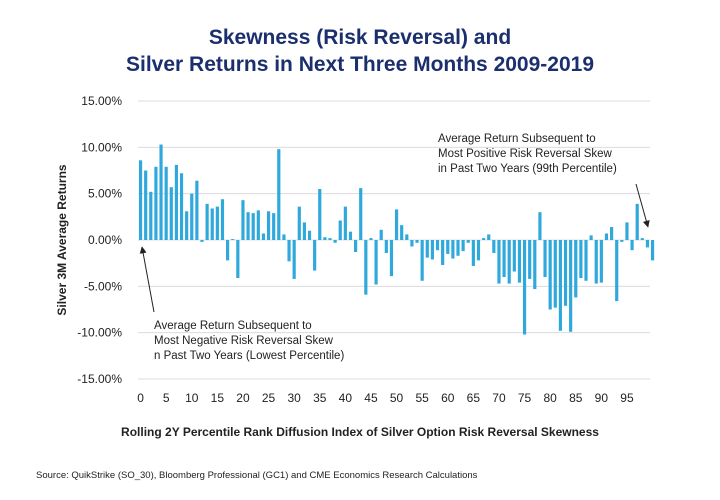 The height and width of the screenshot is (500, 720). Describe the element at coordinates (294, 398) in the screenshot. I see `x-tick-label: 30` at that location.